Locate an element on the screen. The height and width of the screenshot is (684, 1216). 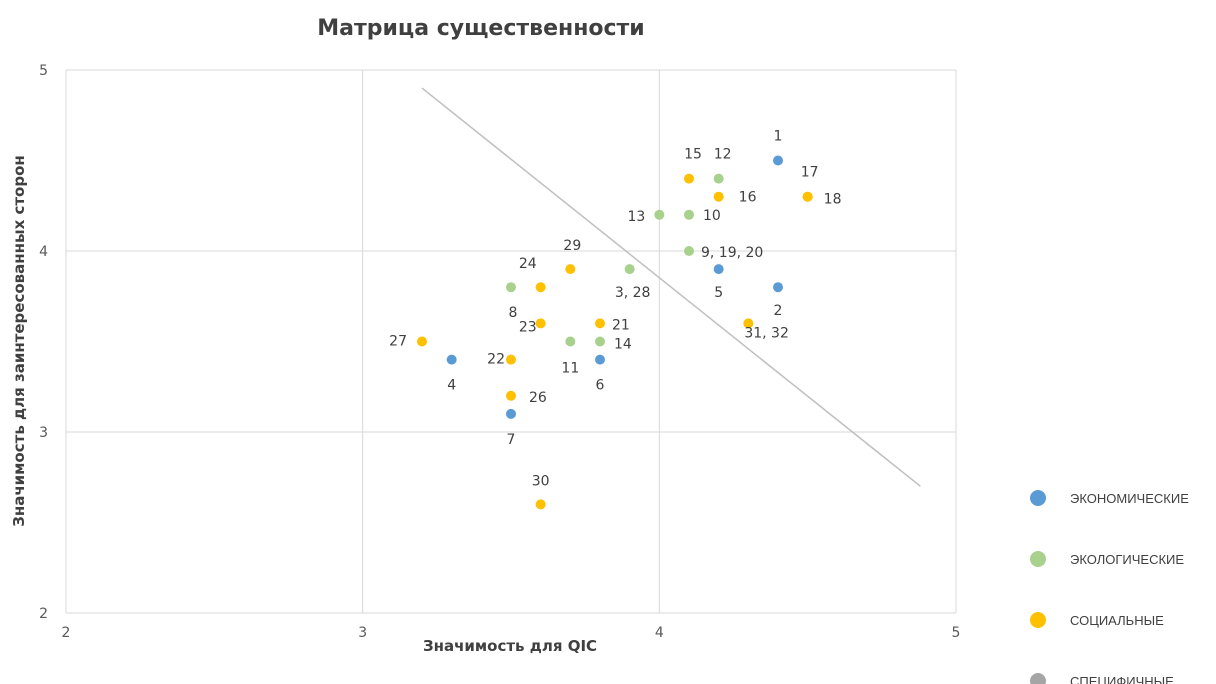
x-axis-title: Значимость для QIC is located at coordinates (510, 646).